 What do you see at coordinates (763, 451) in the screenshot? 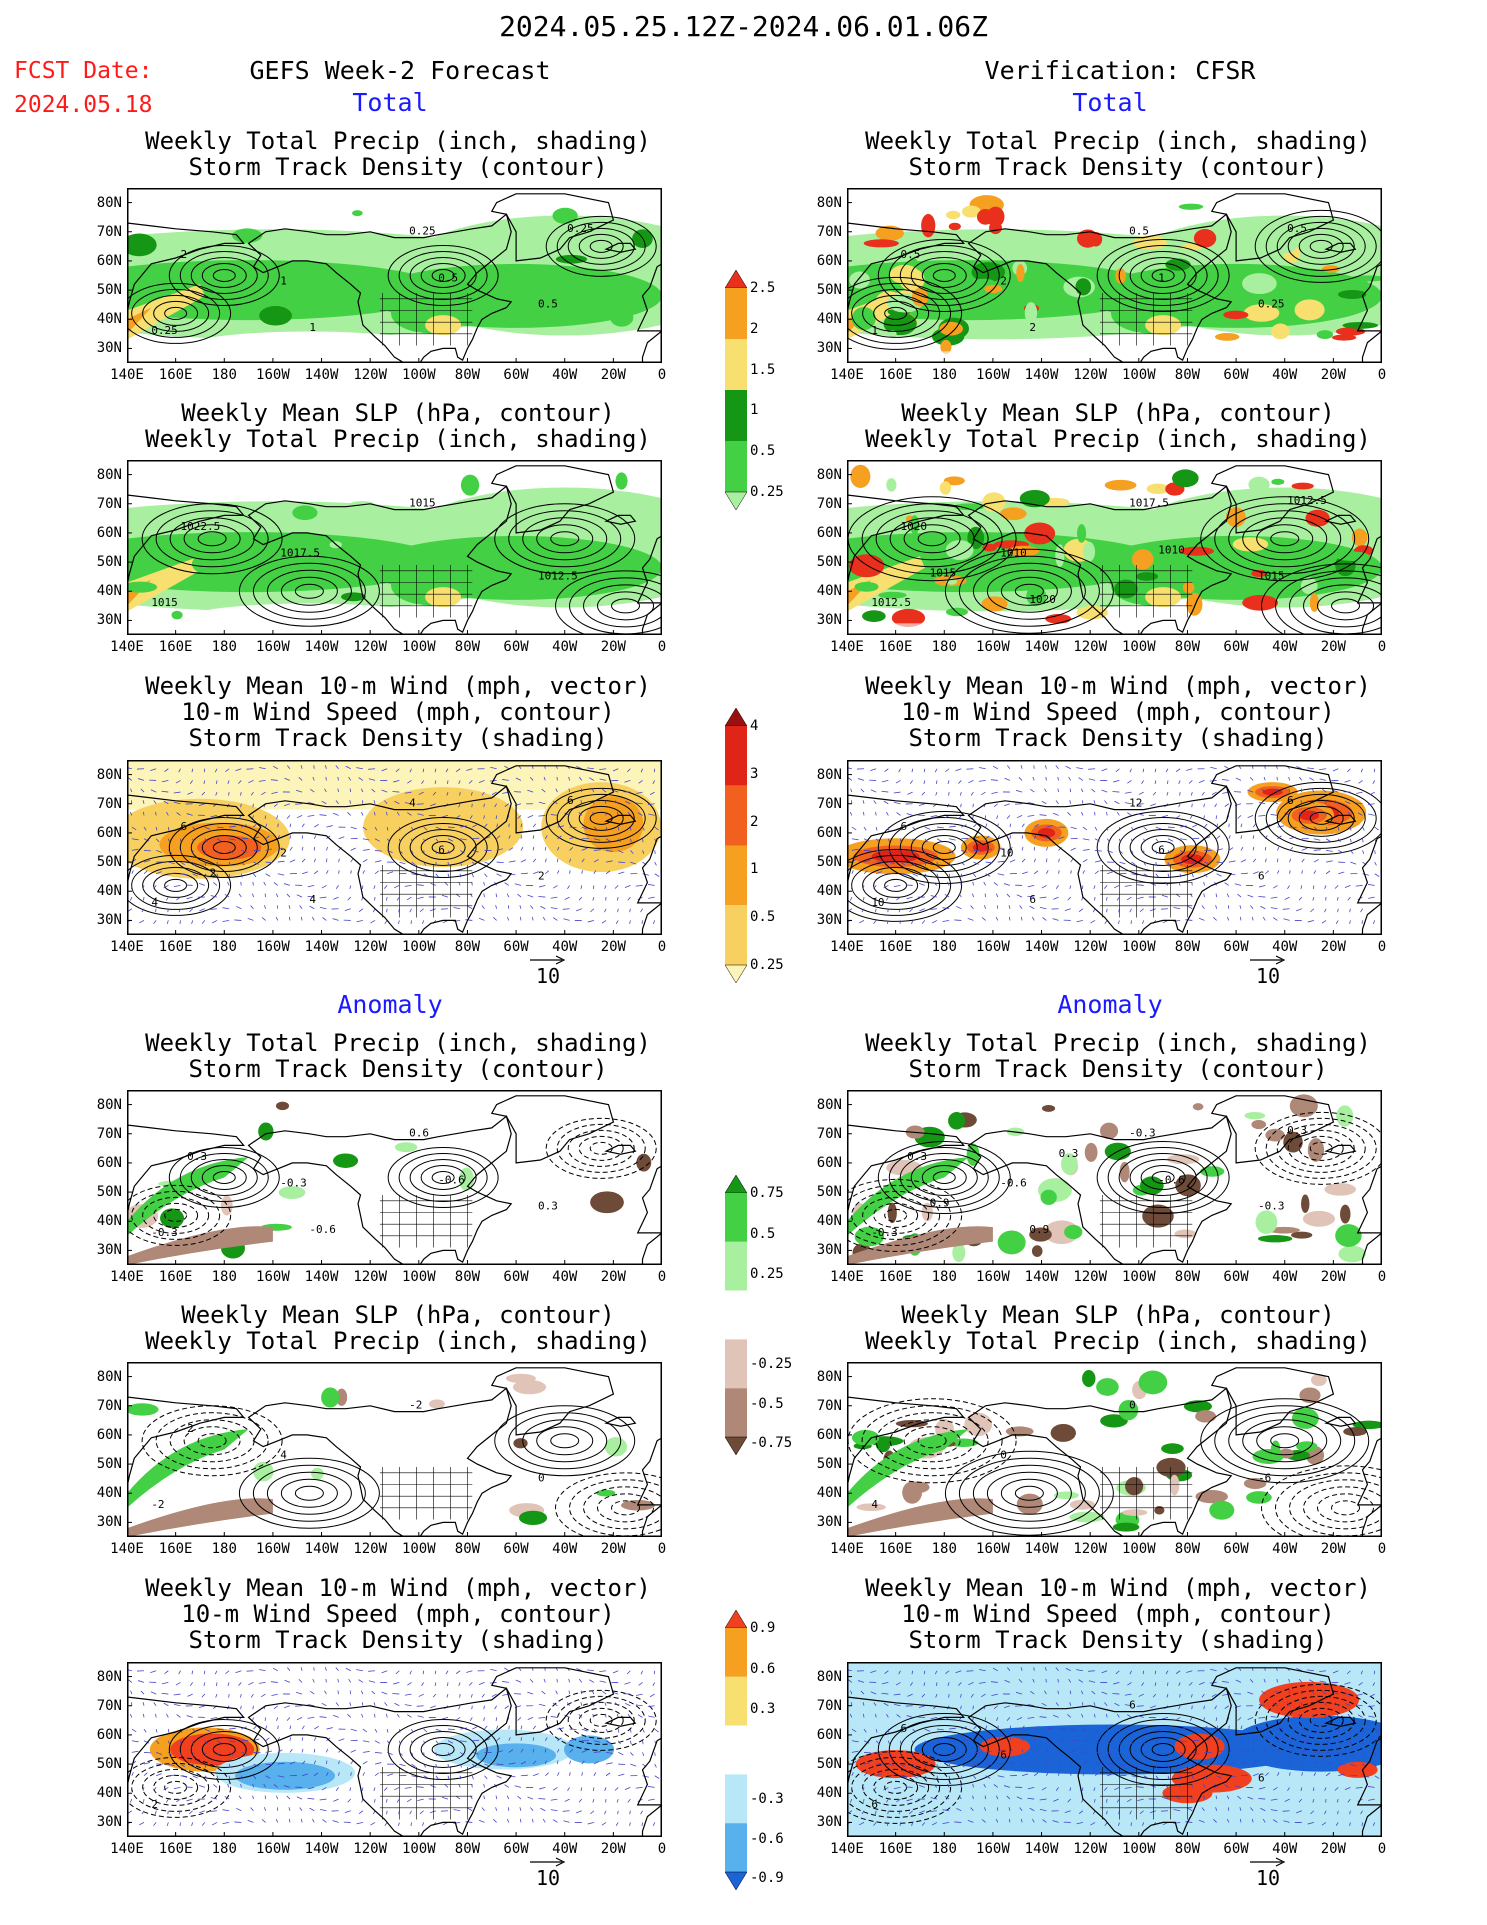
I see `colorbar-label: 0.5` at bounding box center [763, 451].